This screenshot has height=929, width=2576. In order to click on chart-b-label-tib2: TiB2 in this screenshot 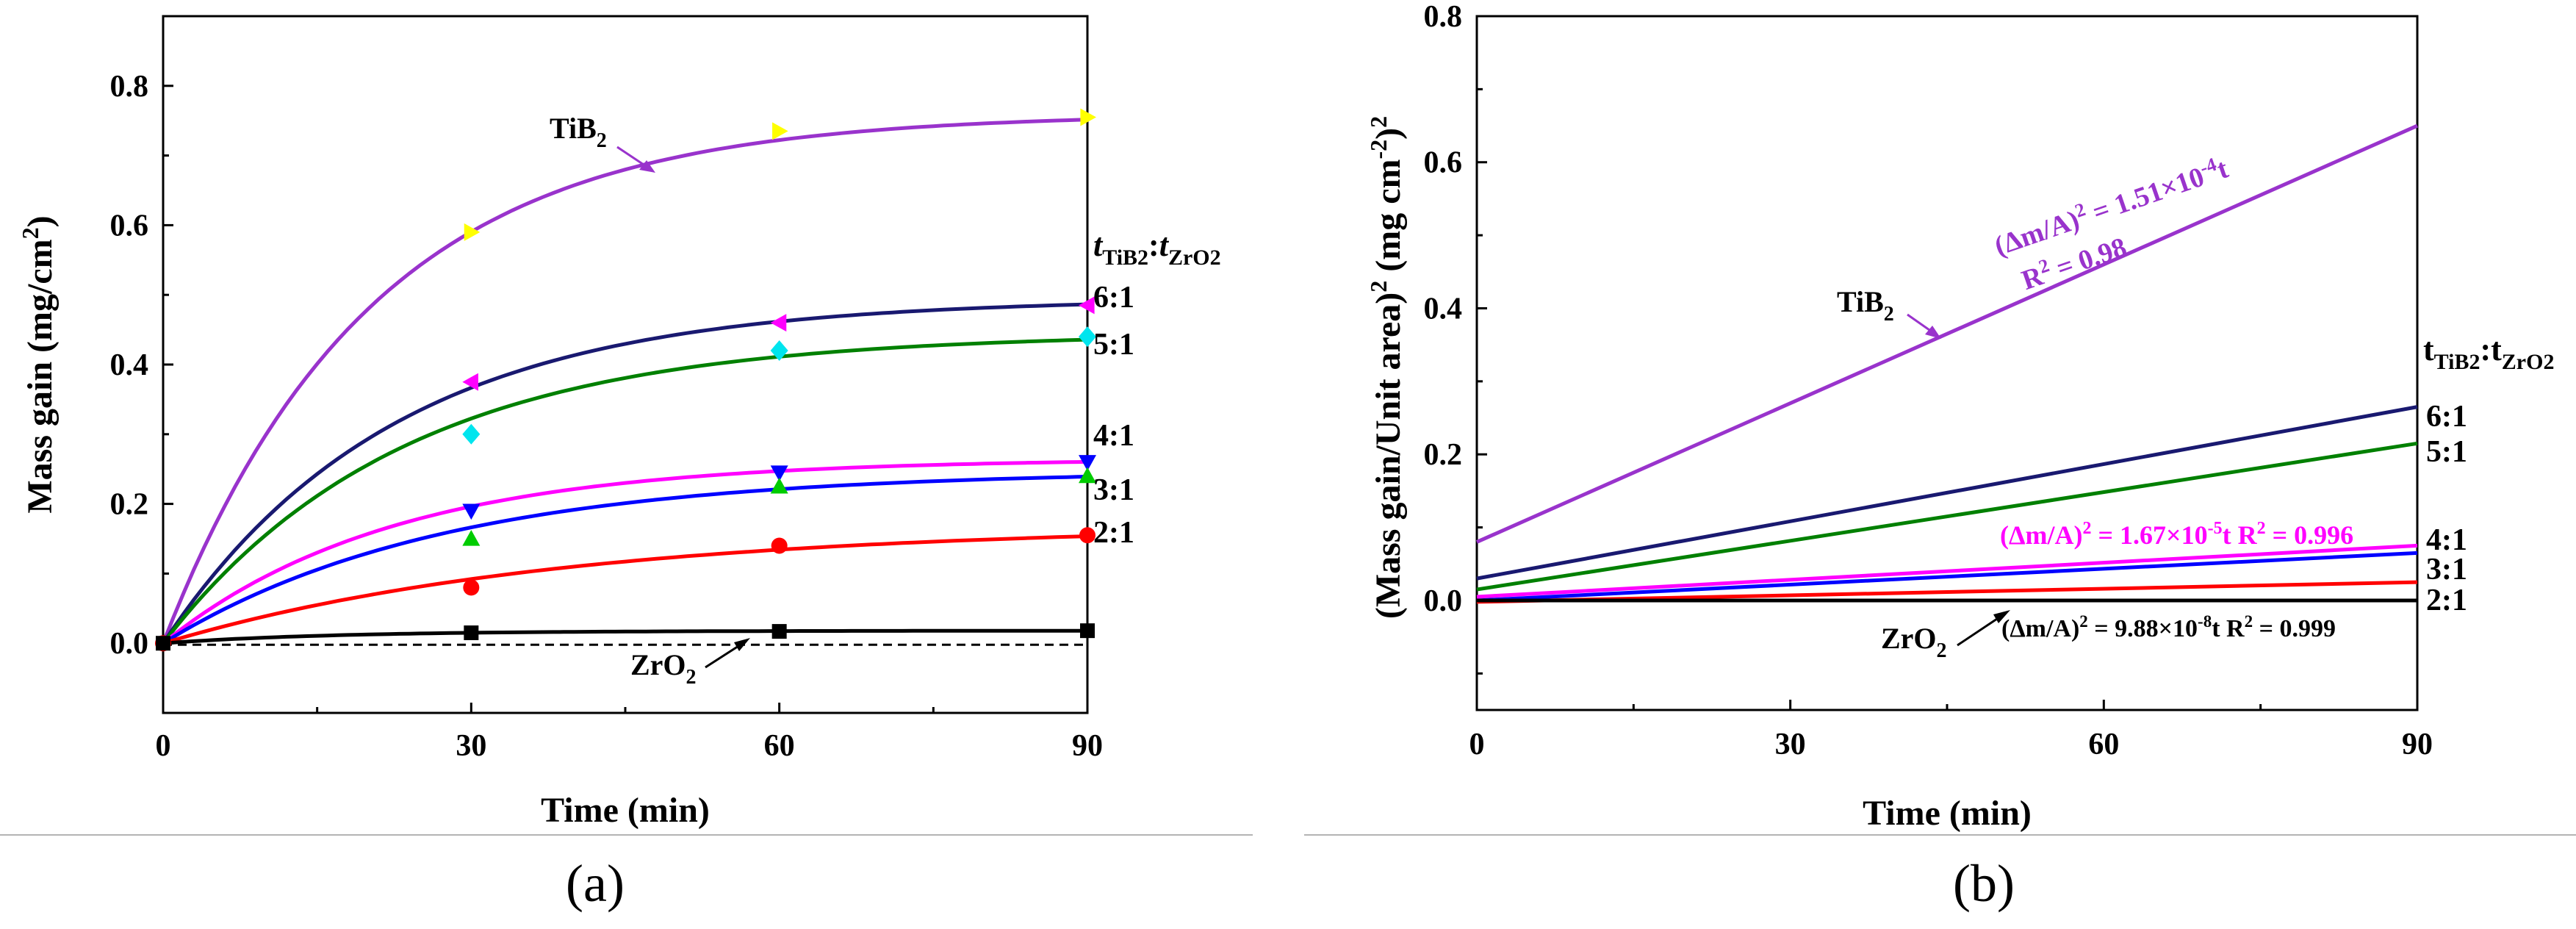, I will do `click(1865, 306)`.